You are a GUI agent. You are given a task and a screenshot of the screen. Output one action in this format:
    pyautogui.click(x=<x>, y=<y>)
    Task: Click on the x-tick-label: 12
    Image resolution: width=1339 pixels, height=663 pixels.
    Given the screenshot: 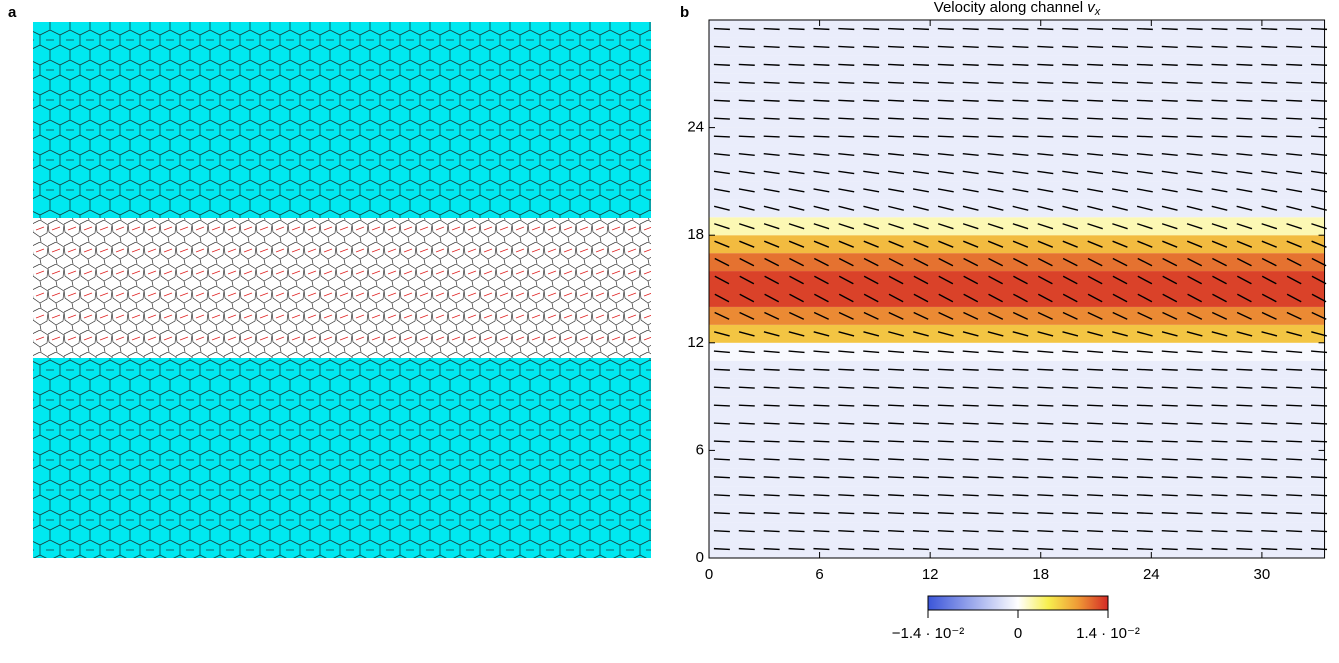 What is the action you would take?
    pyautogui.click(x=930, y=574)
    